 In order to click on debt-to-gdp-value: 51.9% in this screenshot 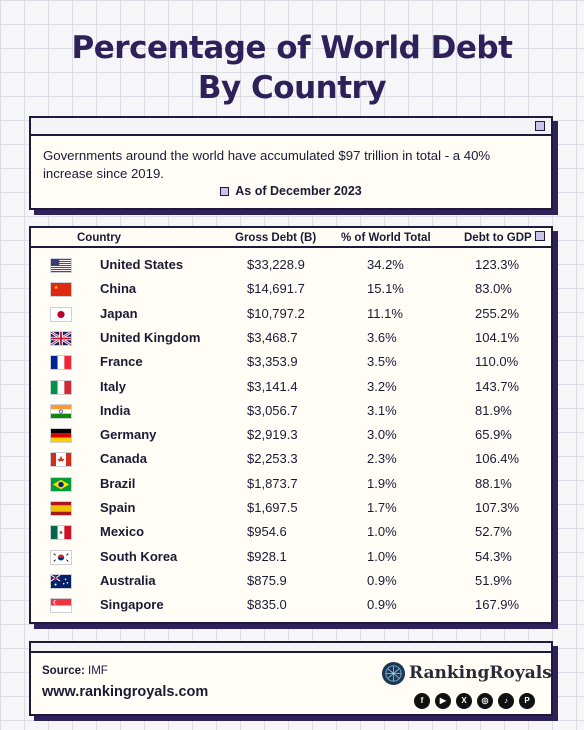, I will do `click(493, 580)`.